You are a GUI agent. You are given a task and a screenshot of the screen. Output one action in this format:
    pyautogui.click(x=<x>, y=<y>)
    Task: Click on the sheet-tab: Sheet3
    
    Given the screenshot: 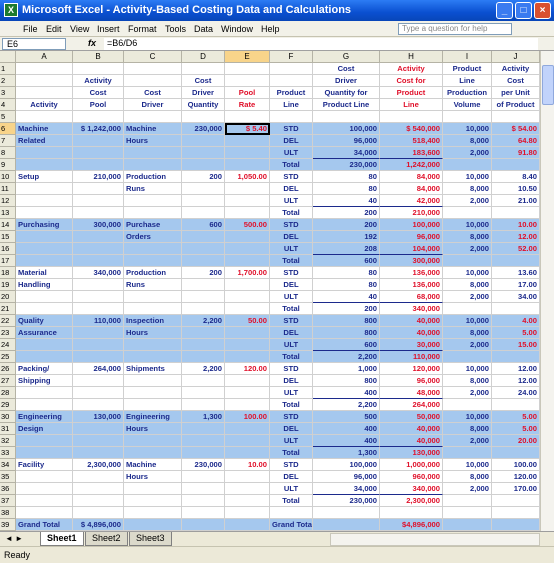 What is the action you would take?
    pyautogui.click(x=150, y=539)
    